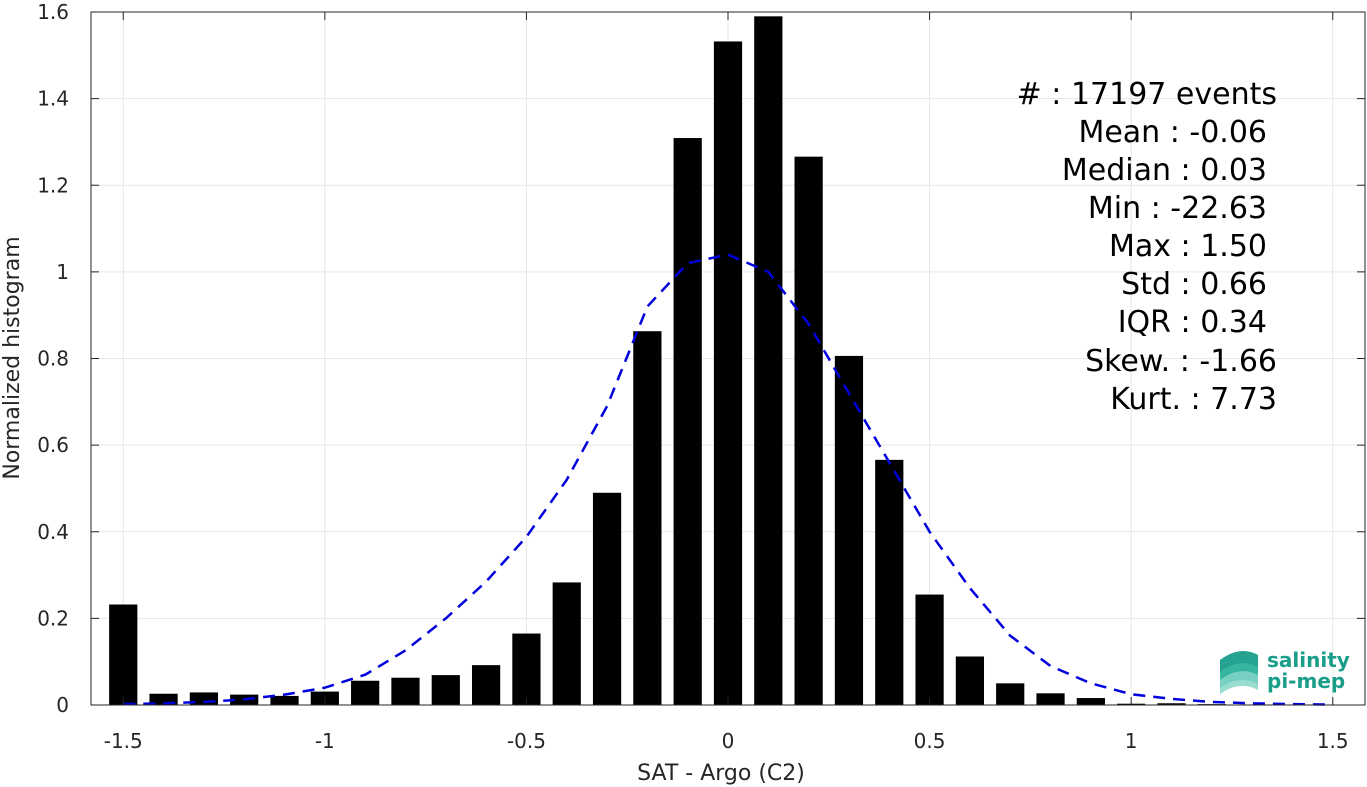 Image resolution: width=1367 pixels, height=787 pixels. Describe the element at coordinates (1177, 208) in the screenshot. I see `stat-min: Min : -22.63` at that location.